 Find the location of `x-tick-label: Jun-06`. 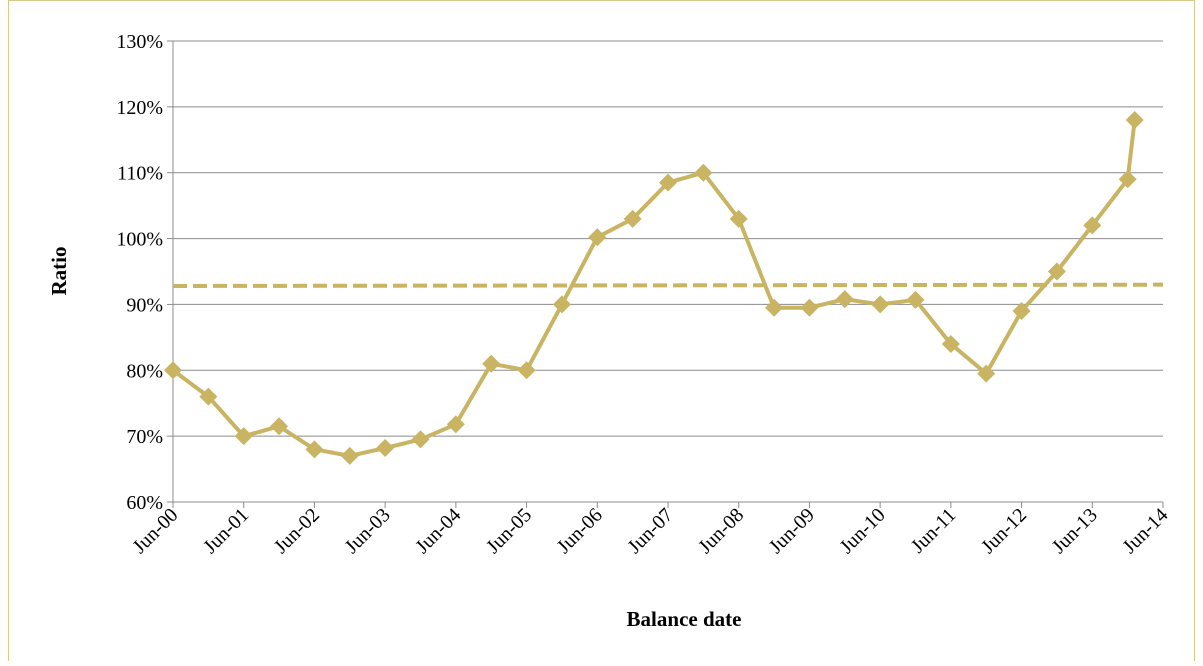

x-tick-label: Jun-06 is located at coordinates (580, 531).